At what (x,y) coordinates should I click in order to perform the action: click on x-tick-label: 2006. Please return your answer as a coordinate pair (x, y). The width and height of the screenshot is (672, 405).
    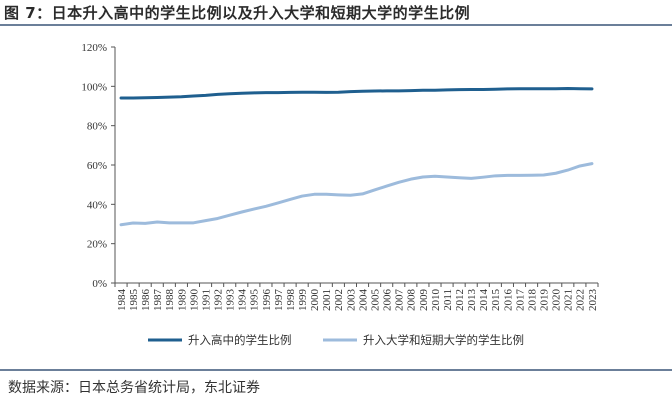
    Looking at the image, I should click on (388, 300).